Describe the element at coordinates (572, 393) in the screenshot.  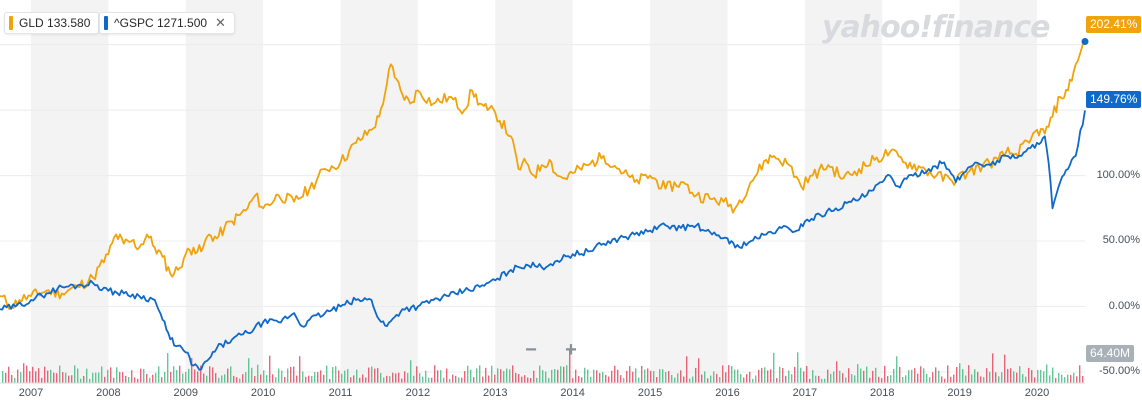
I see `x-tick-label: 2014` at that location.